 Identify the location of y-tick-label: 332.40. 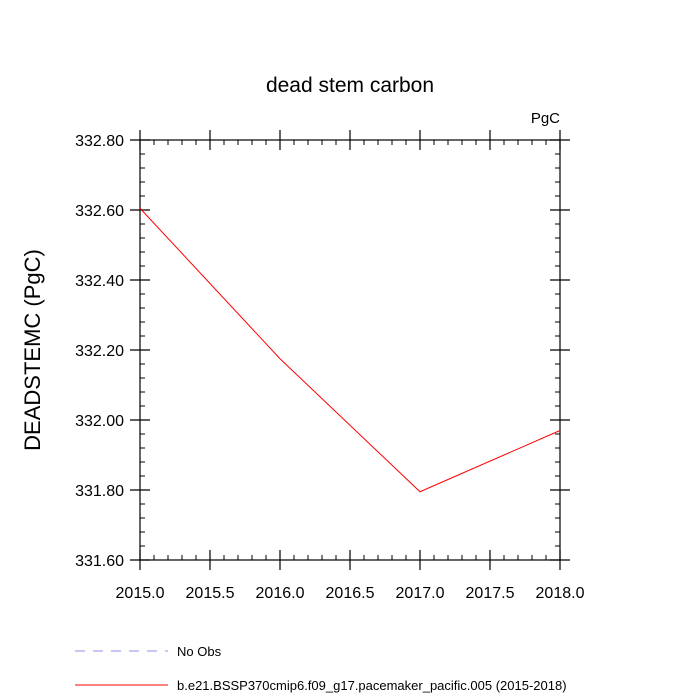
(99, 281).